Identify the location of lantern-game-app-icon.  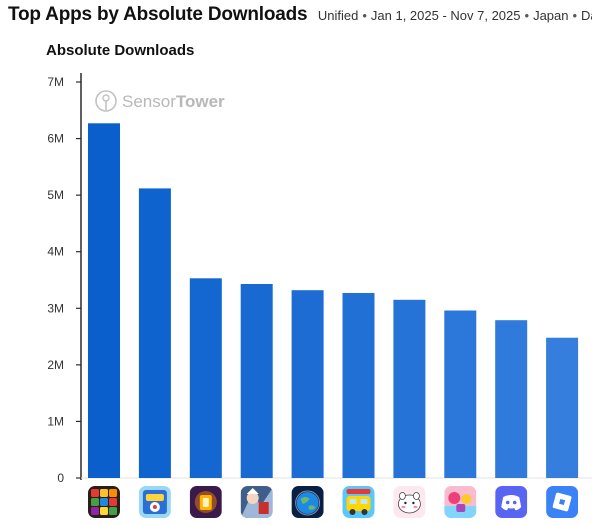
(205, 502).